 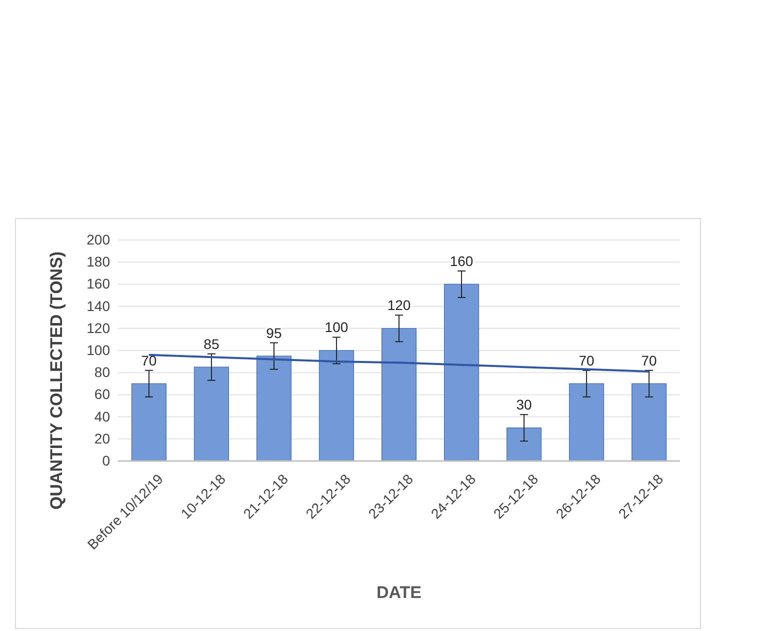 What do you see at coordinates (102, 372) in the screenshot?
I see `y-tick-label: 80` at bounding box center [102, 372].